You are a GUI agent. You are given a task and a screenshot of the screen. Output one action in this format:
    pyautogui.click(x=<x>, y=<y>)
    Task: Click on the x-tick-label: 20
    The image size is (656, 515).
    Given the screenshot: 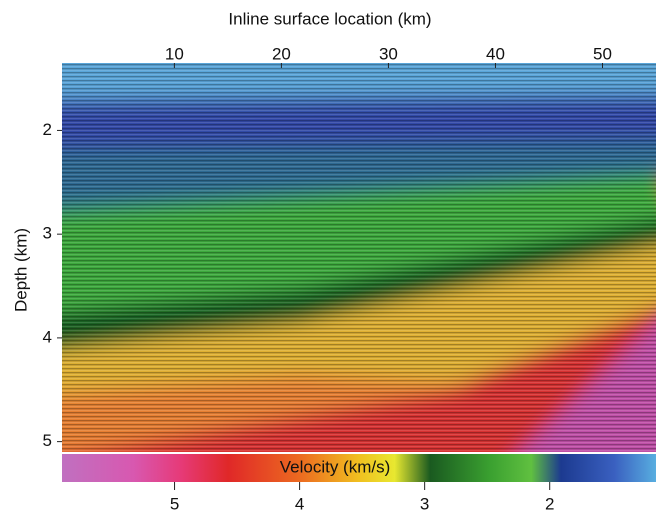 What is the action you would take?
    pyautogui.click(x=281, y=53)
    